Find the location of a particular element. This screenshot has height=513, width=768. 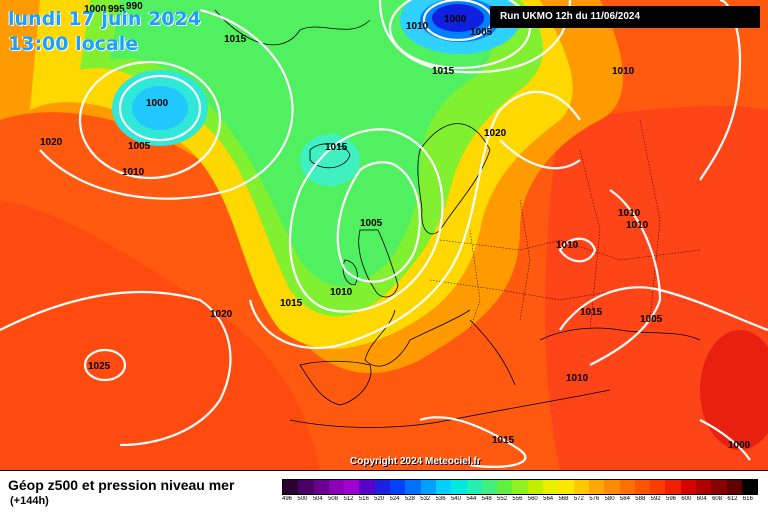

isobar-norway-inner is located at coordinates (378, 222).